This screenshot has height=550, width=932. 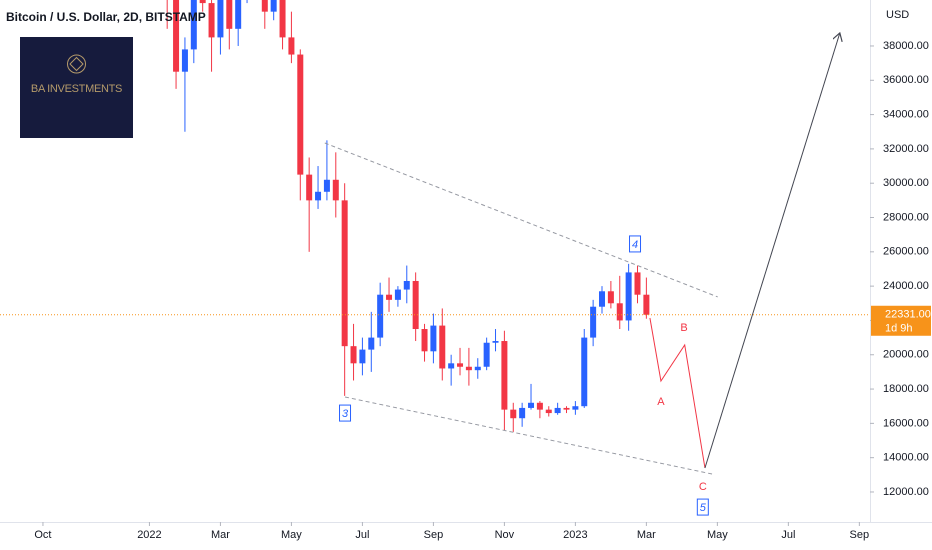 I want to click on x-tick-label: Oct, so click(x=42, y=535).